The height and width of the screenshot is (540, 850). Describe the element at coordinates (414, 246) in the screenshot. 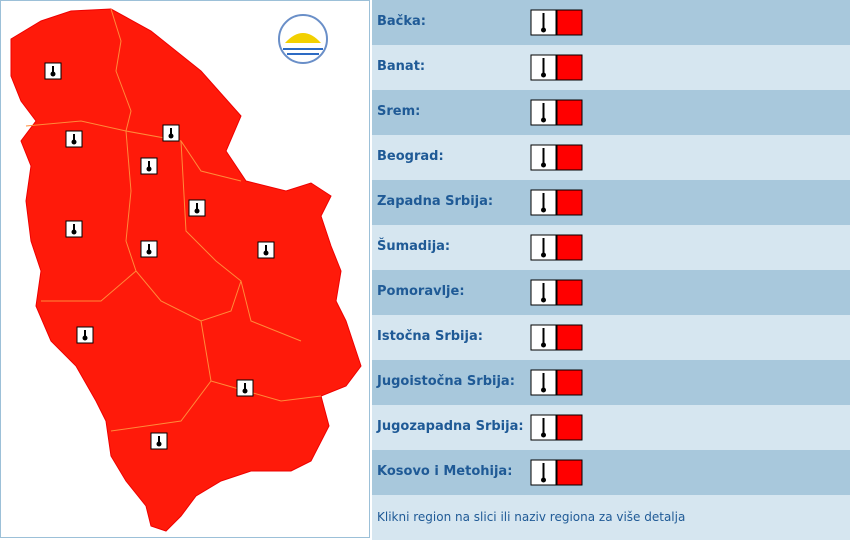

I see `region-name: Šumadija:` at that location.